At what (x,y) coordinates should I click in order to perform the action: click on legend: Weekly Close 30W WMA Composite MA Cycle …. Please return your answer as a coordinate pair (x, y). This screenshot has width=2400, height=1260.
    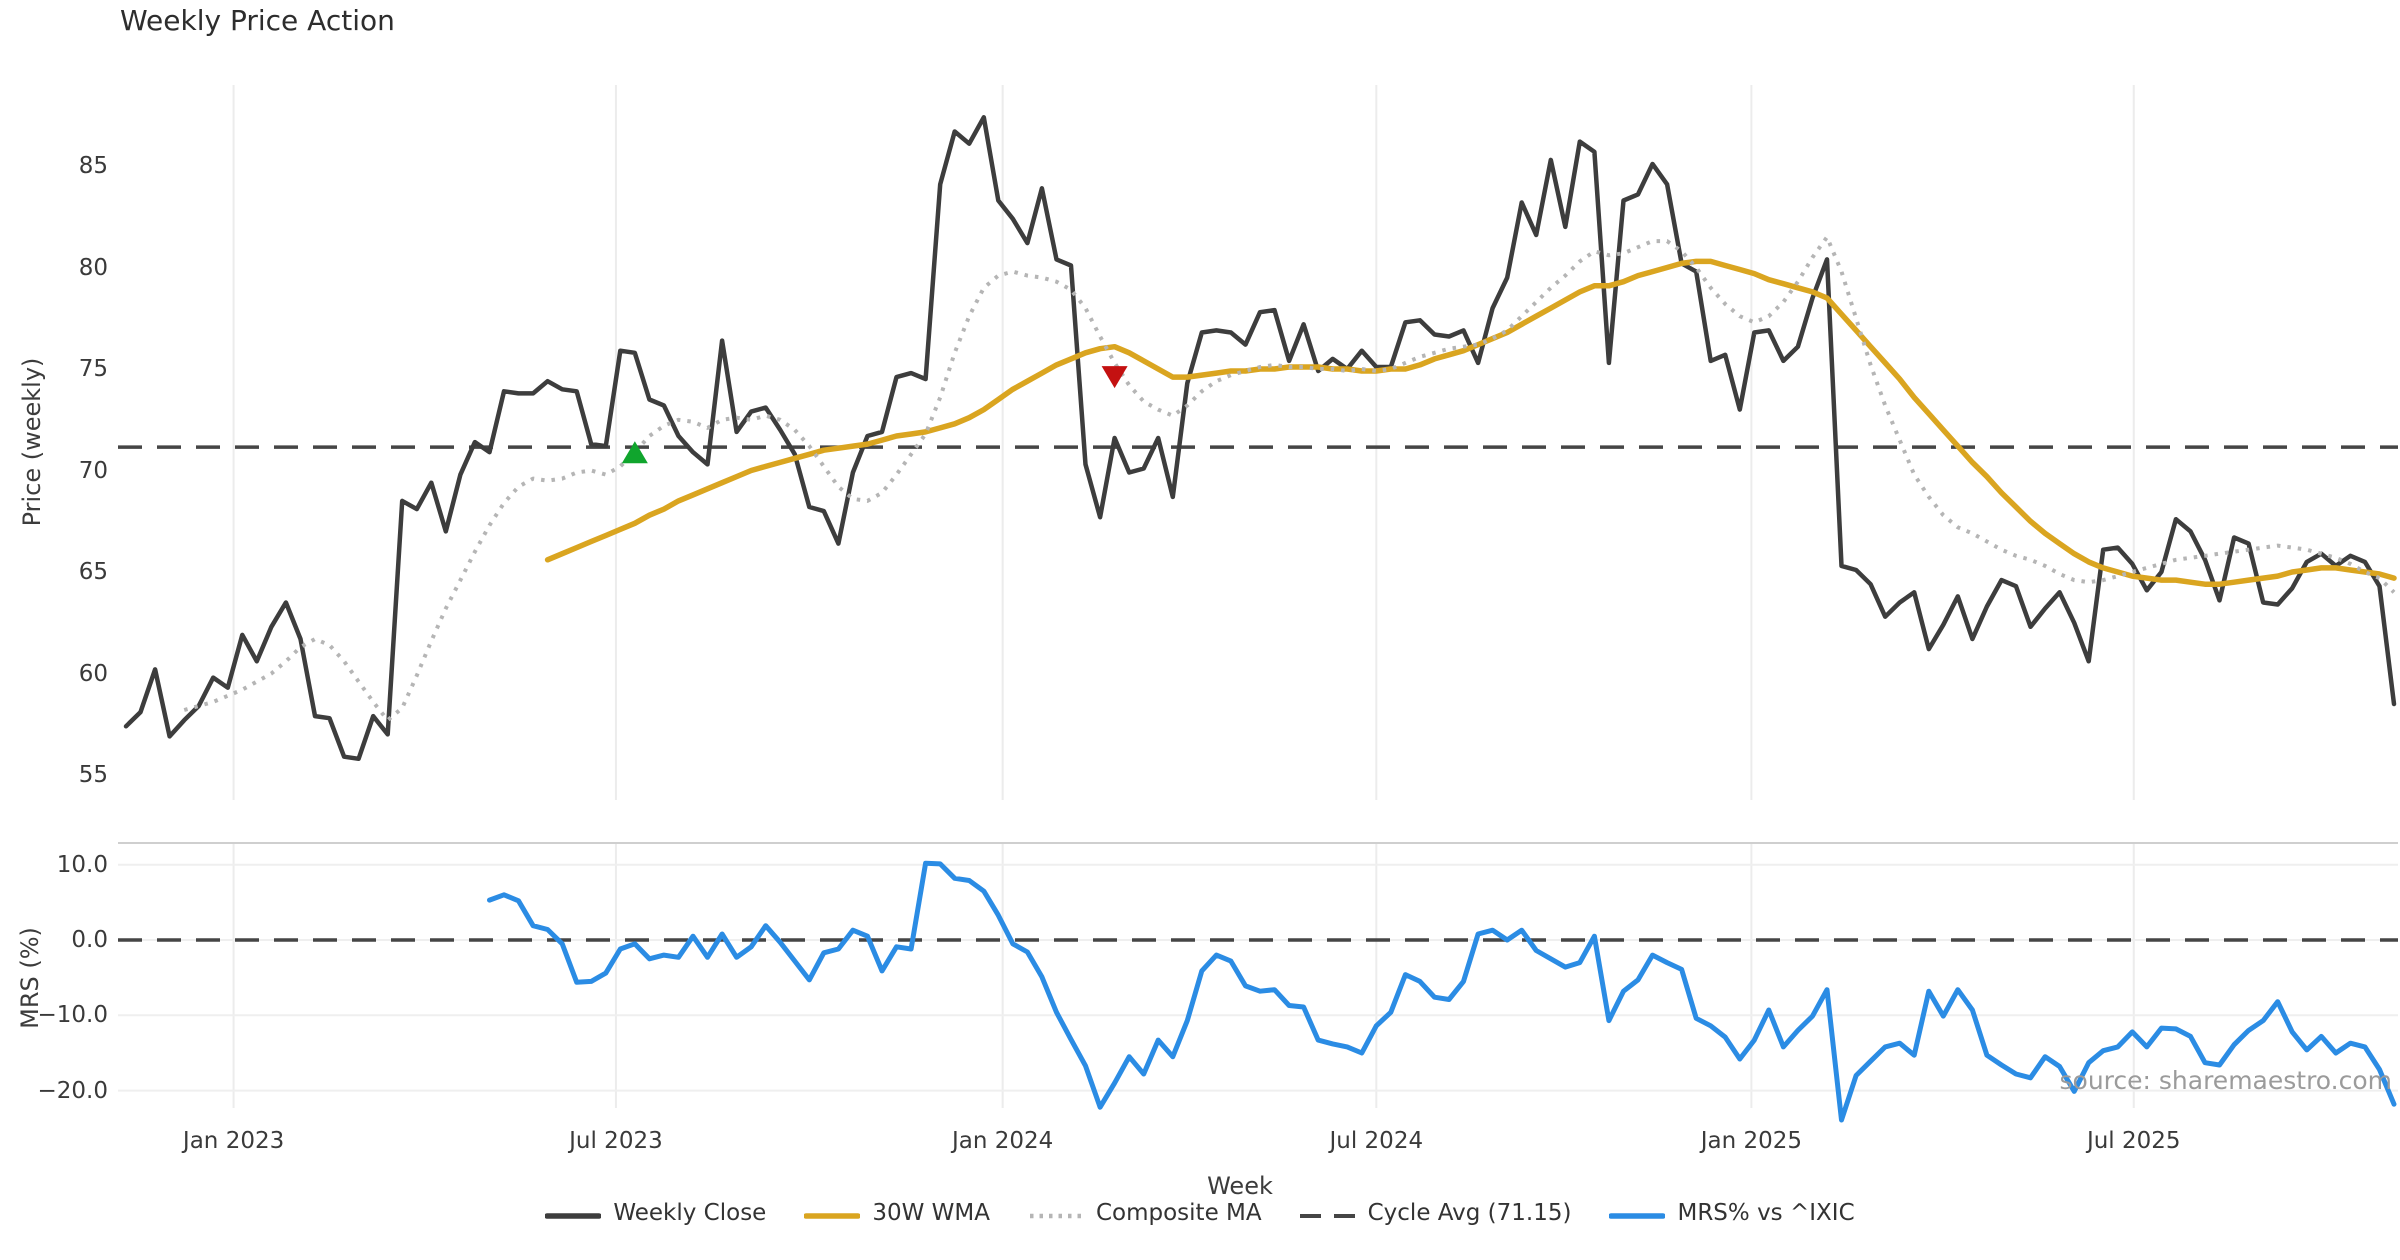
    Looking at the image, I should click on (1200, 1213).